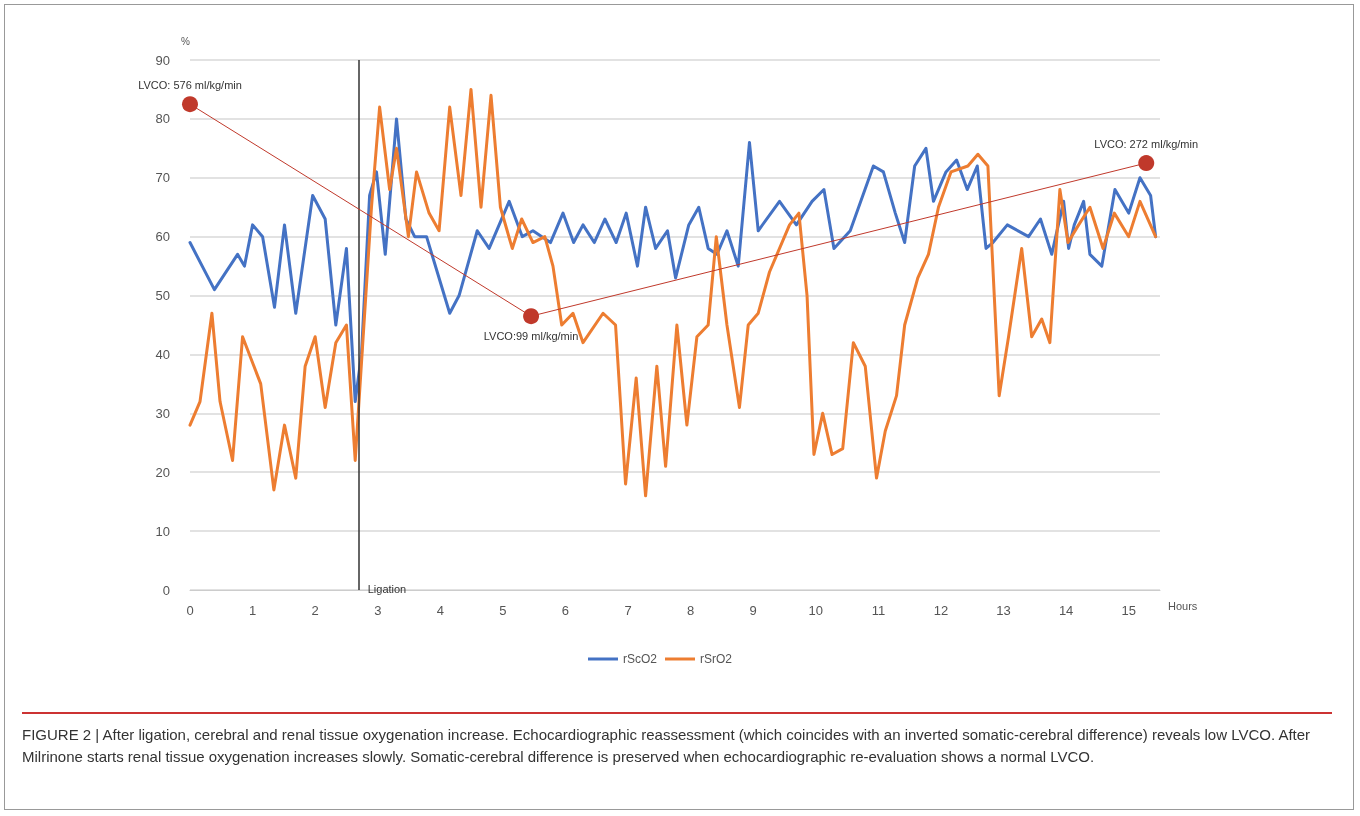 Image resolution: width=1360 pixels, height=816 pixels. What do you see at coordinates (252, 610) in the screenshot?
I see `x-tick-label: 1` at bounding box center [252, 610].